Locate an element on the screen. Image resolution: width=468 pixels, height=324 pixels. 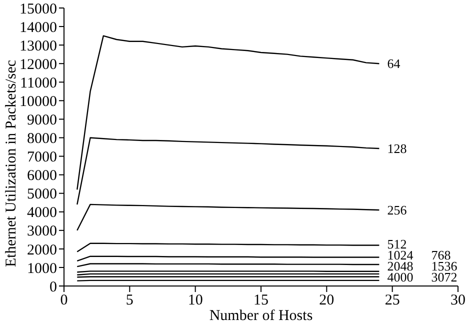
x-tick-label: 10 is located at coordinates (195, 300).